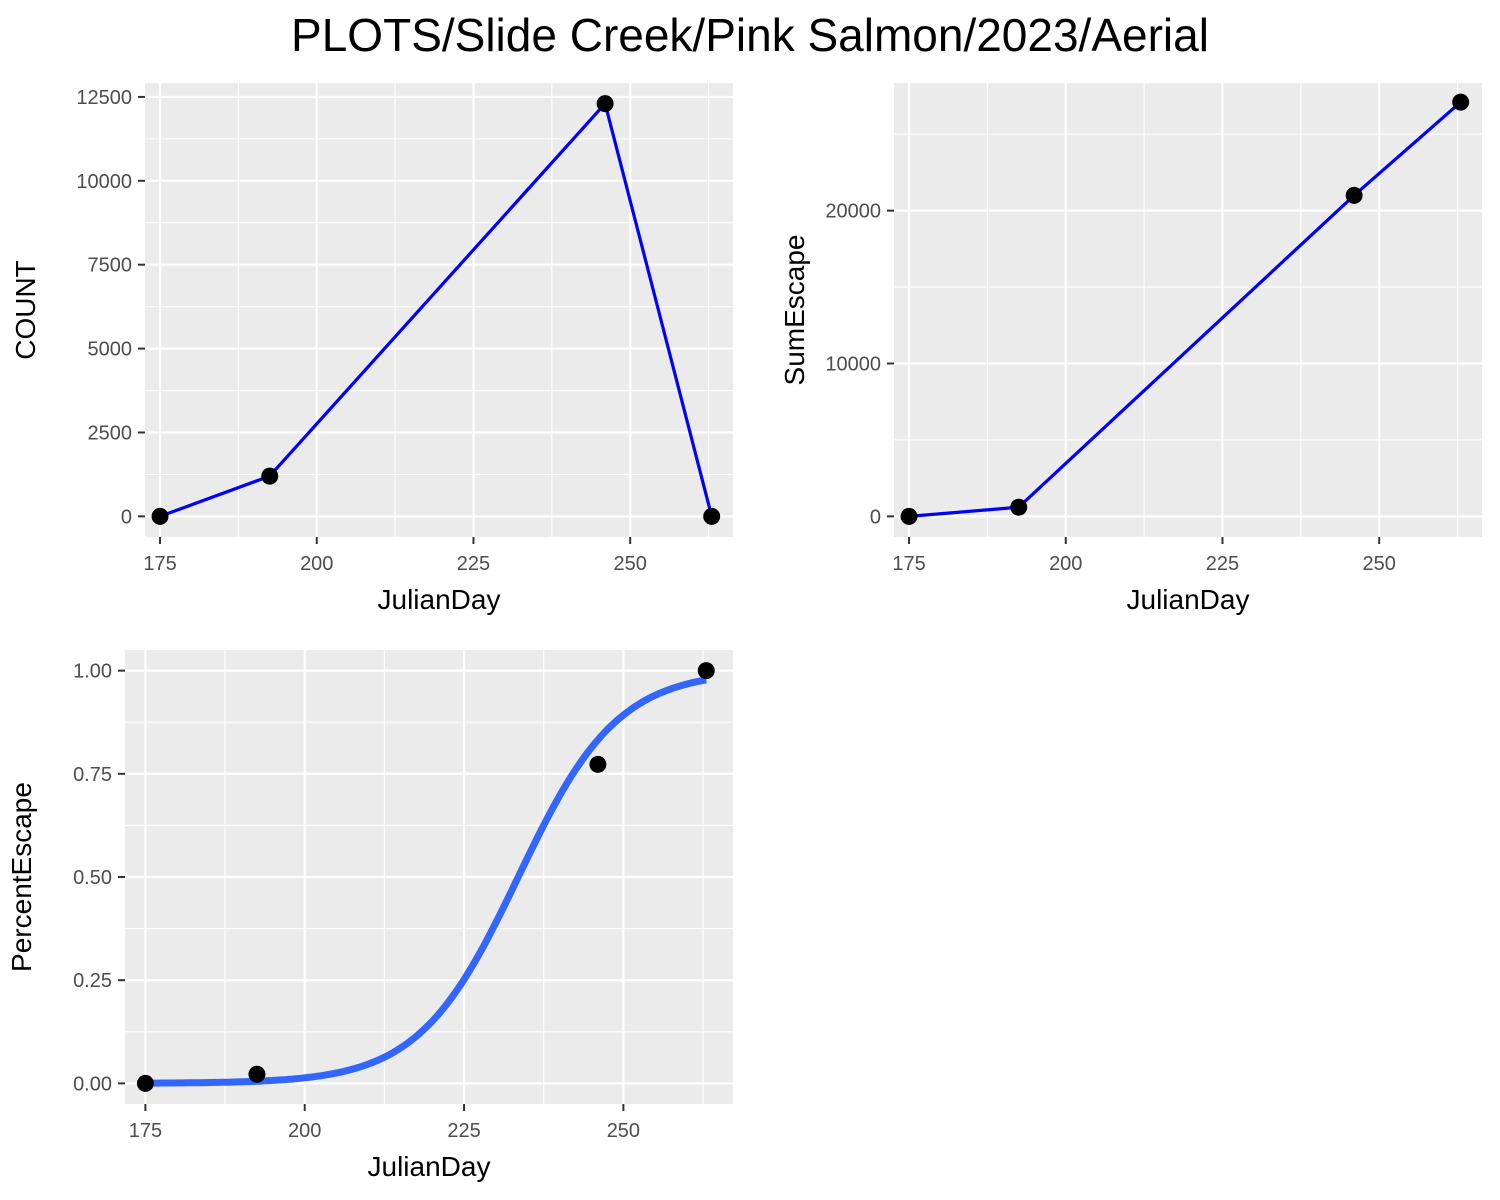  I want to click on percent-escape-x-tick-label: 200, so click(304, 1131).